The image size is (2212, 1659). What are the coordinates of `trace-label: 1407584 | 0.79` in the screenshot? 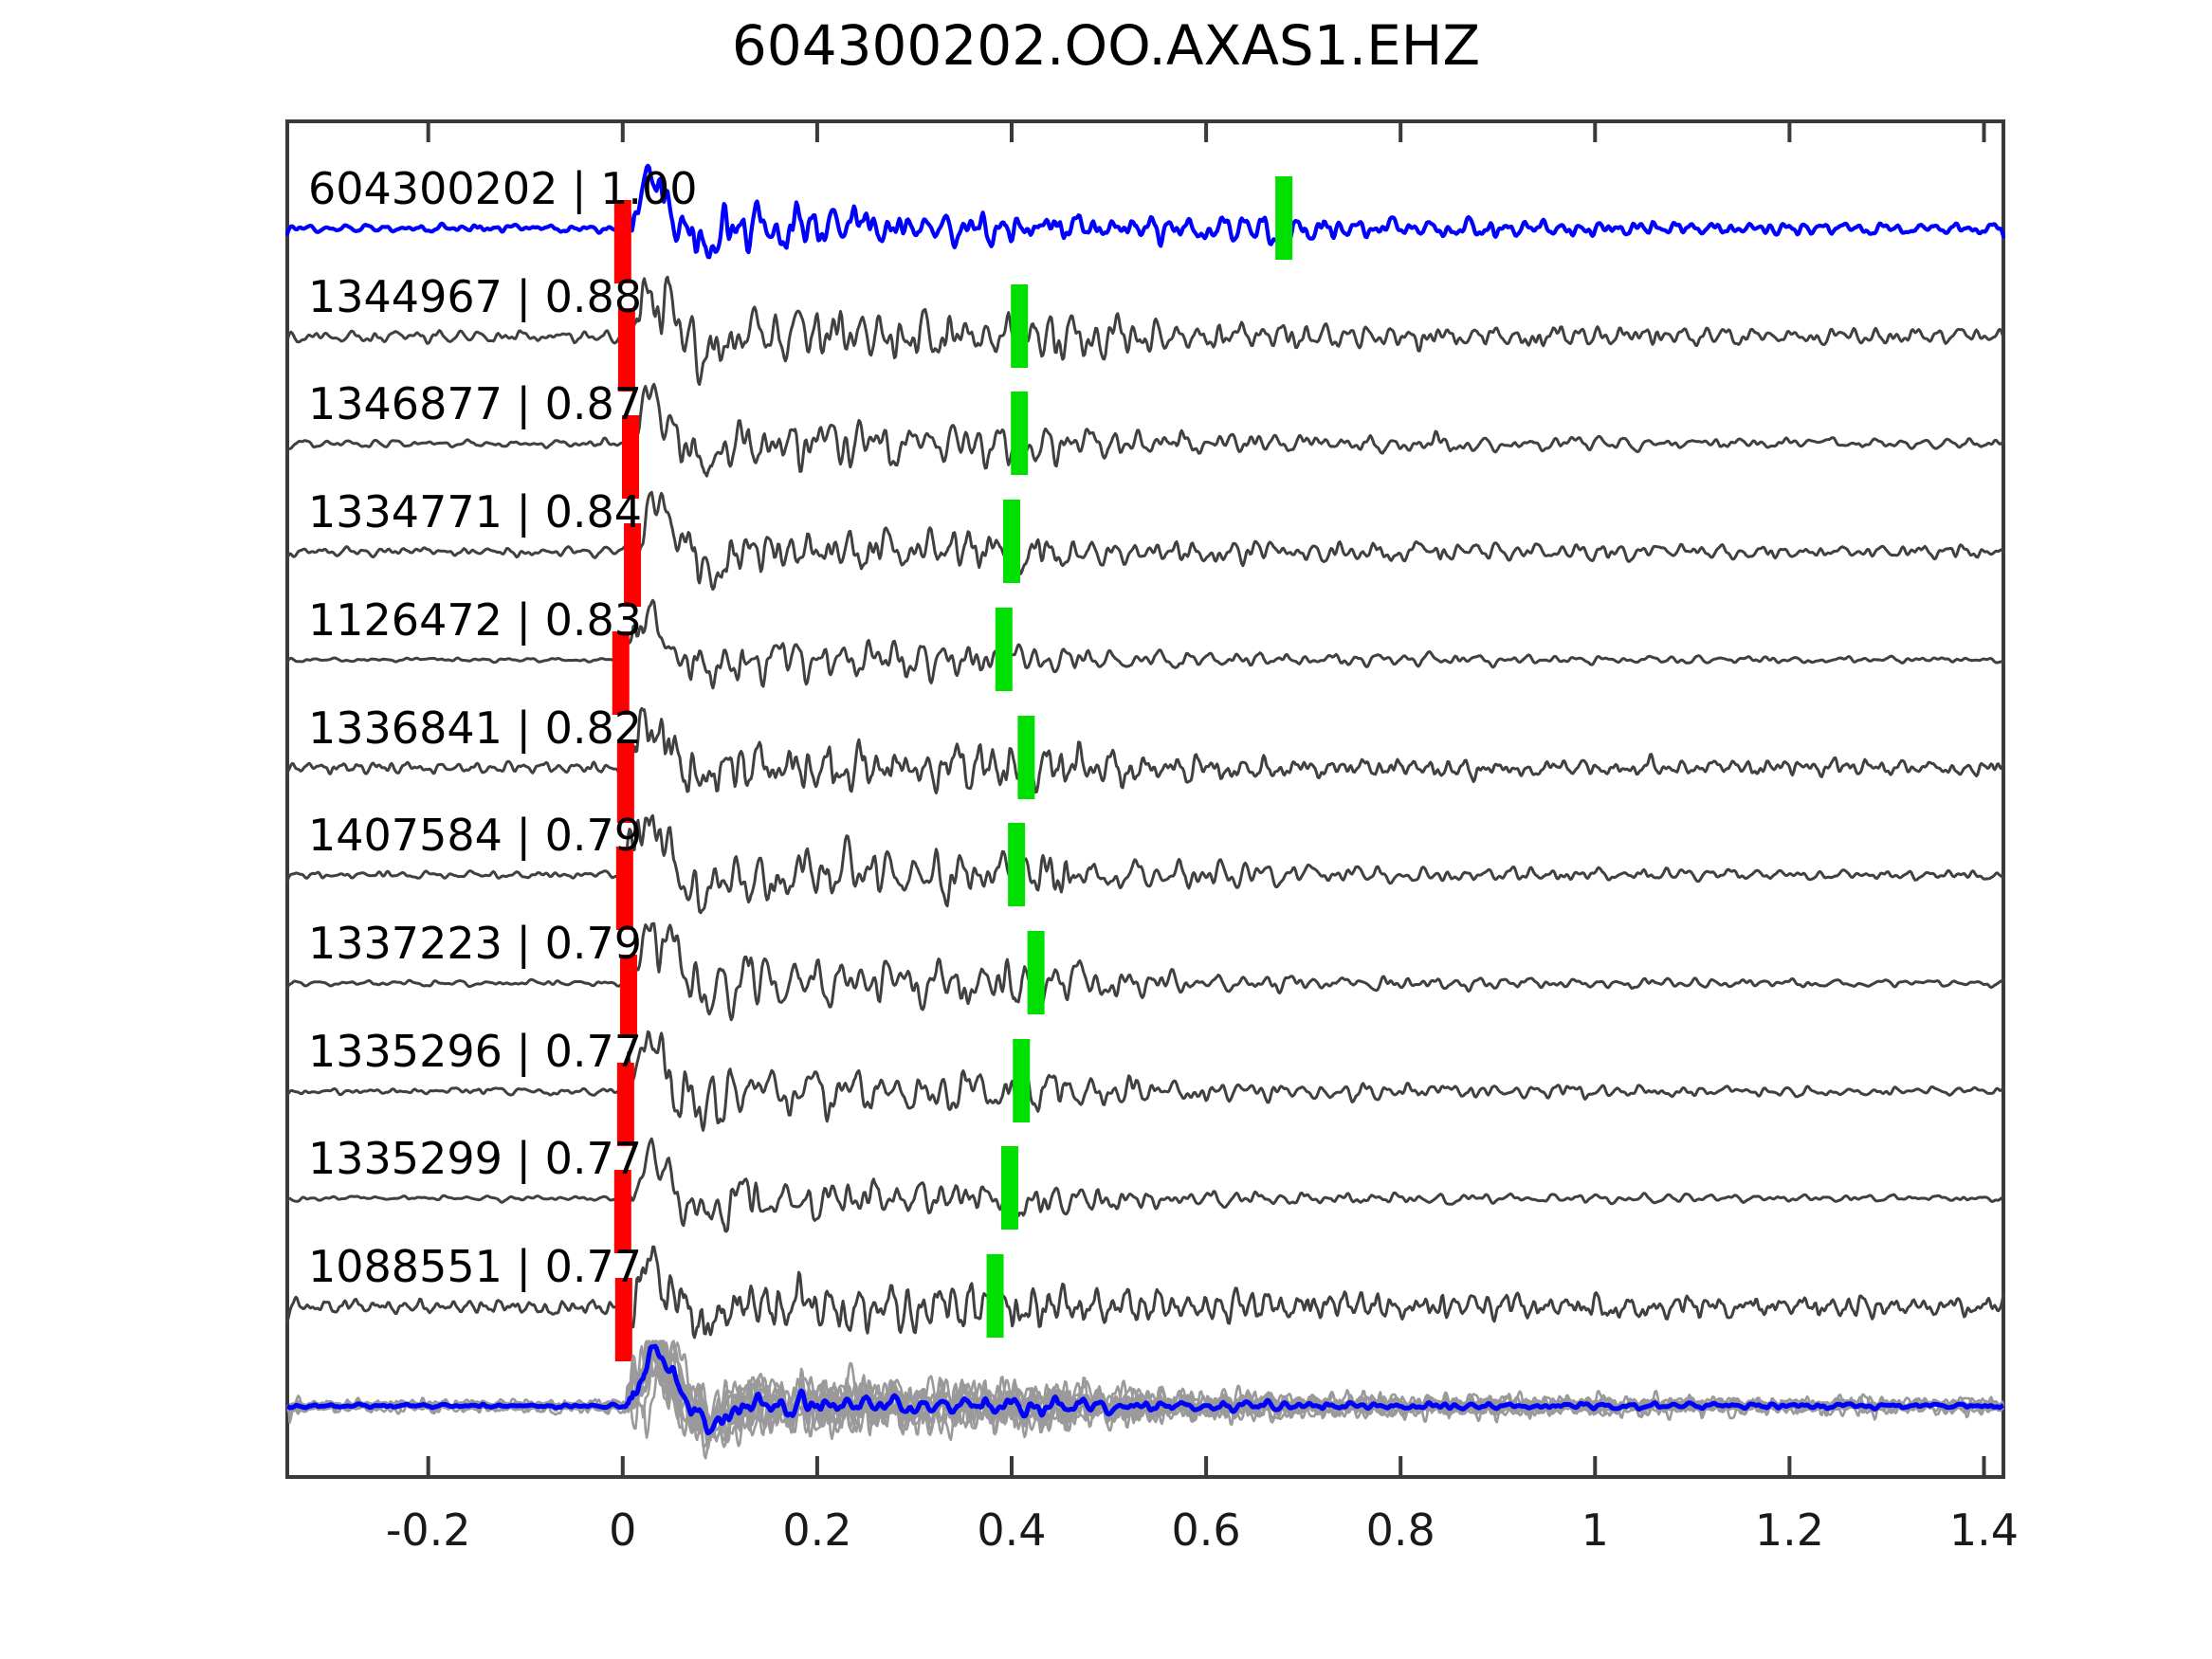 It's located at (475, 836).